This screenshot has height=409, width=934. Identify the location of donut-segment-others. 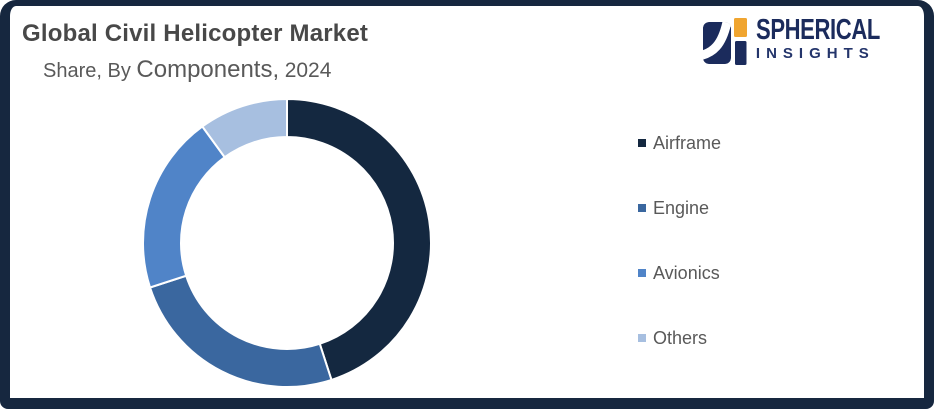
(244, 128).